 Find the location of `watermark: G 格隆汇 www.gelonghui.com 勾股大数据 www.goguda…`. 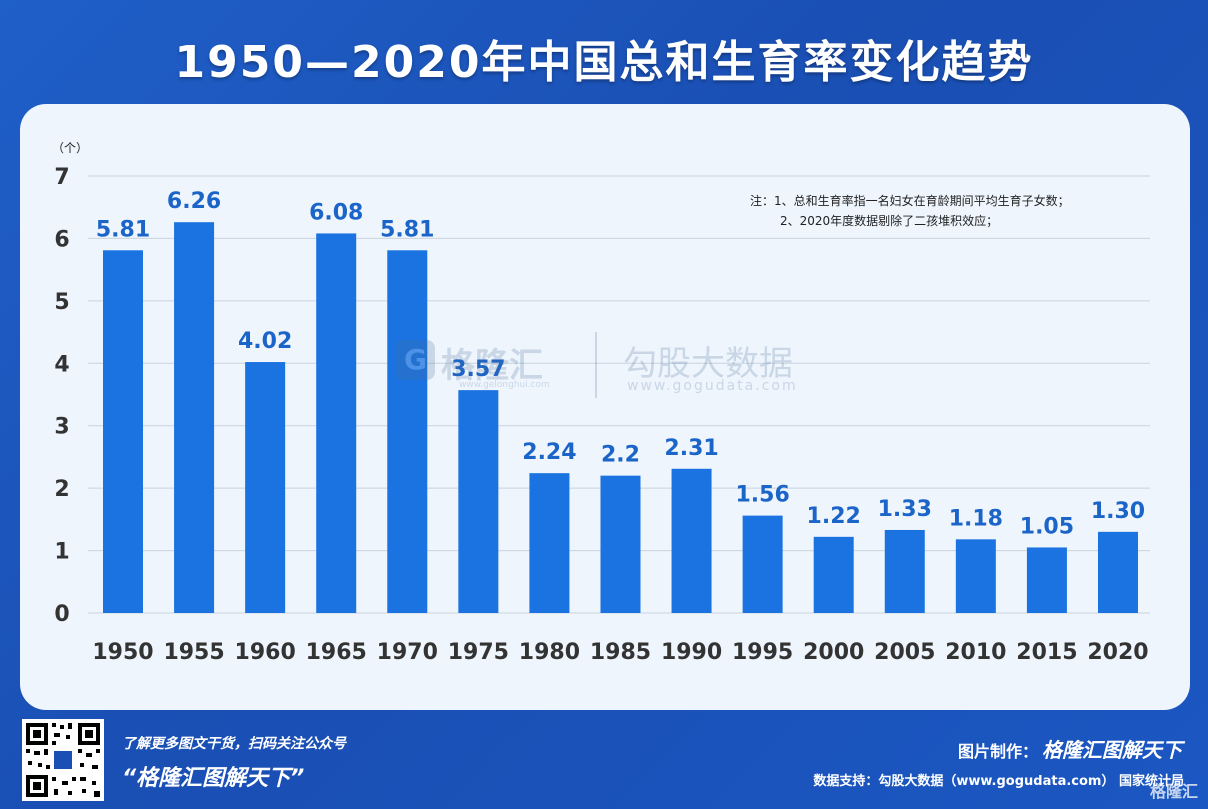

watermark: G 格隆汇 www.gelonghui.com 勾股大数据 www.goguda… is located at coordinates (615, 367).